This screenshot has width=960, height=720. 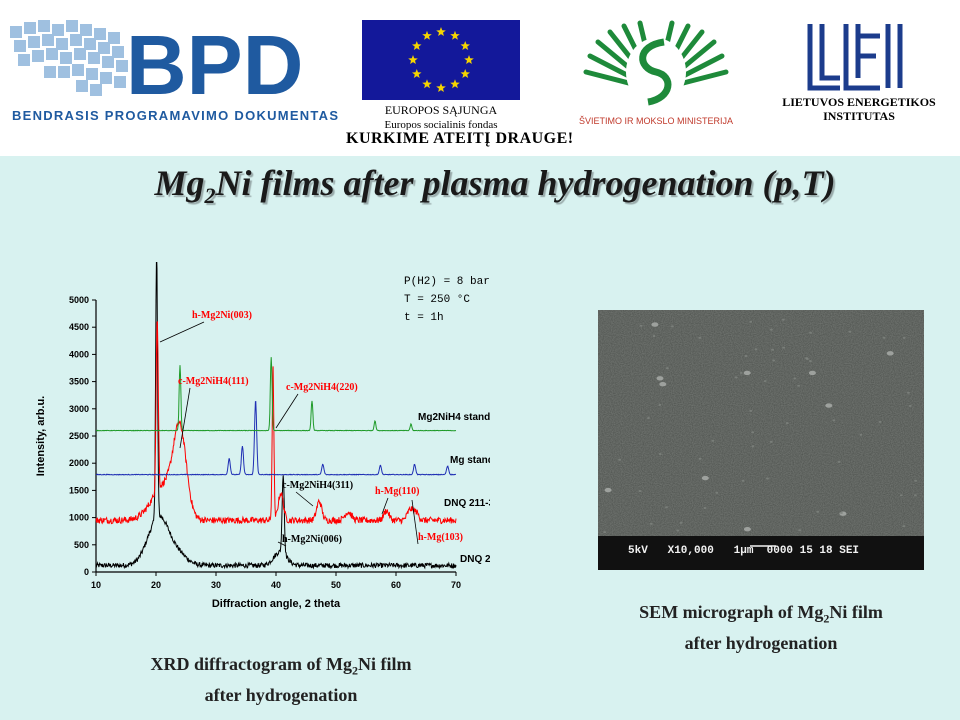 What do you see at coordinates (470, 460) in the screenshot?
I see `series-label: Mg standard` at bounding box center [470, 460].